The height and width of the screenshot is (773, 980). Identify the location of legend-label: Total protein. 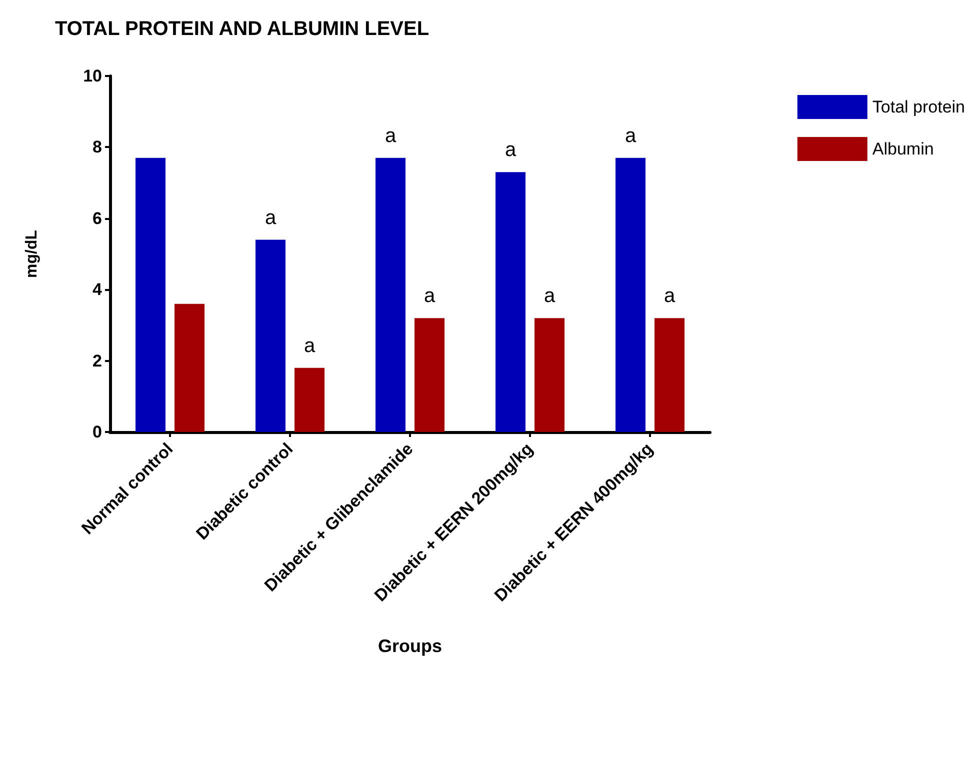
(919, 107).